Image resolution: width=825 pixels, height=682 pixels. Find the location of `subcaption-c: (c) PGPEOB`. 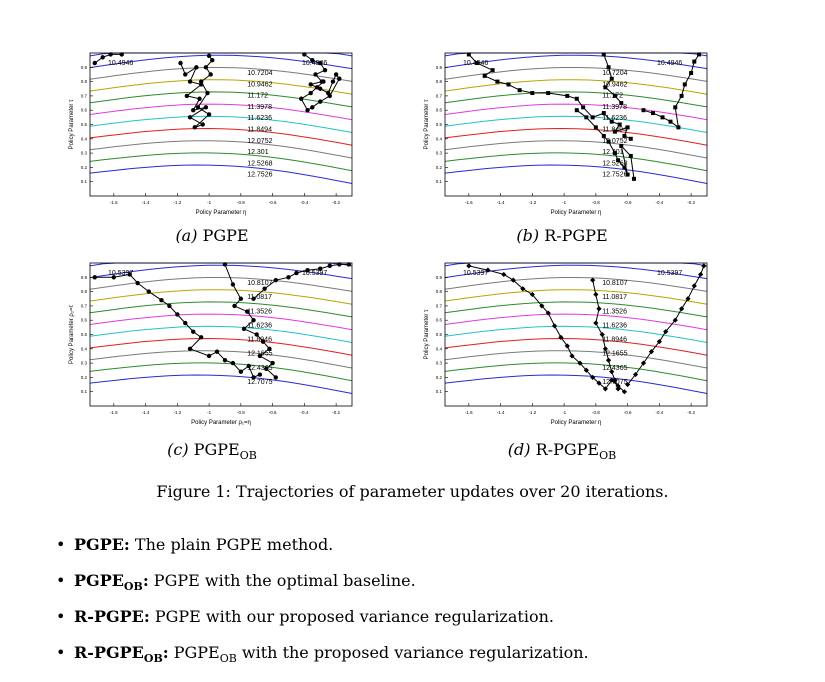

subcaption-c: (c) PGPEOB is located at coordinates (212, 451).